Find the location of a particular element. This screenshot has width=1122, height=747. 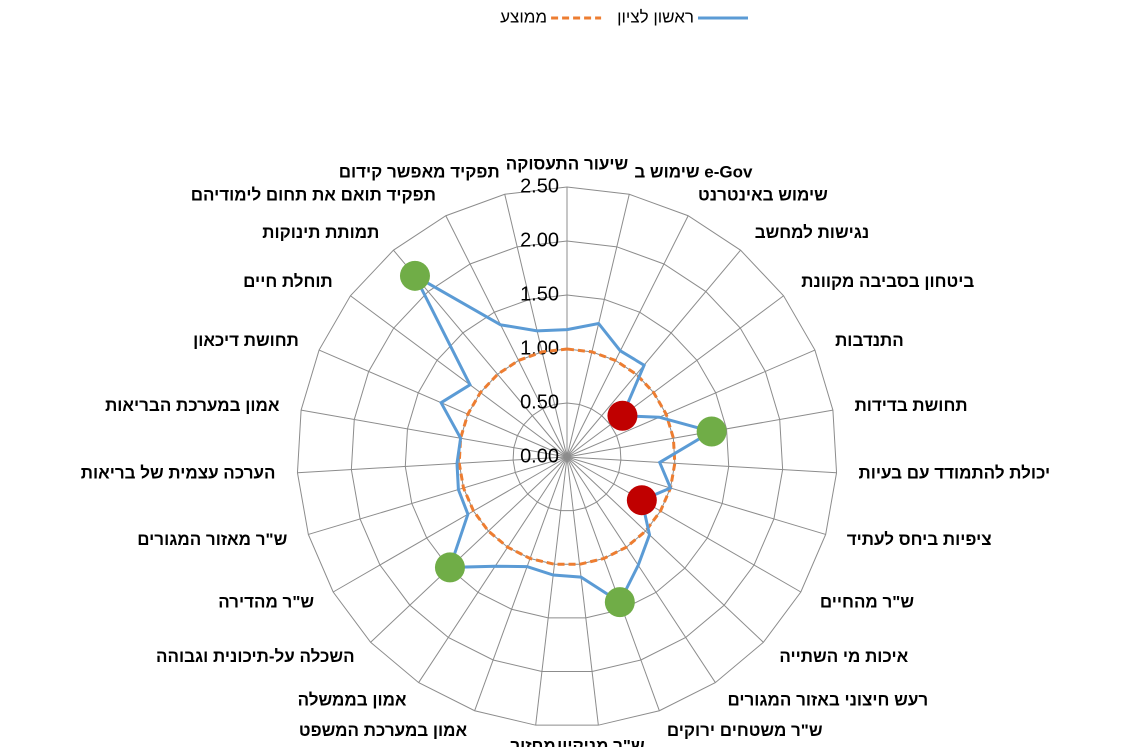

category-label: ש"ר מניקיון is located at coordinates (601, 742).